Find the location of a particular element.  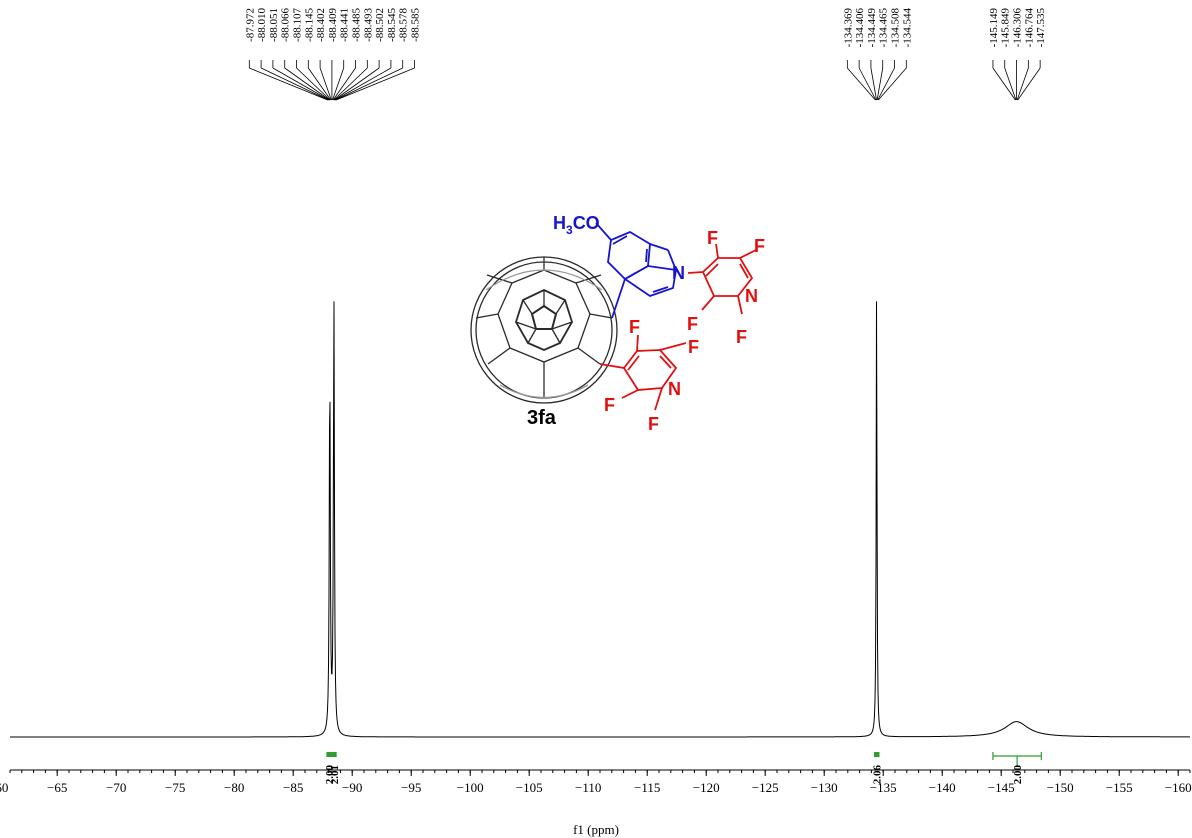

tick-label: −70 is located at coordinates (116, 787).